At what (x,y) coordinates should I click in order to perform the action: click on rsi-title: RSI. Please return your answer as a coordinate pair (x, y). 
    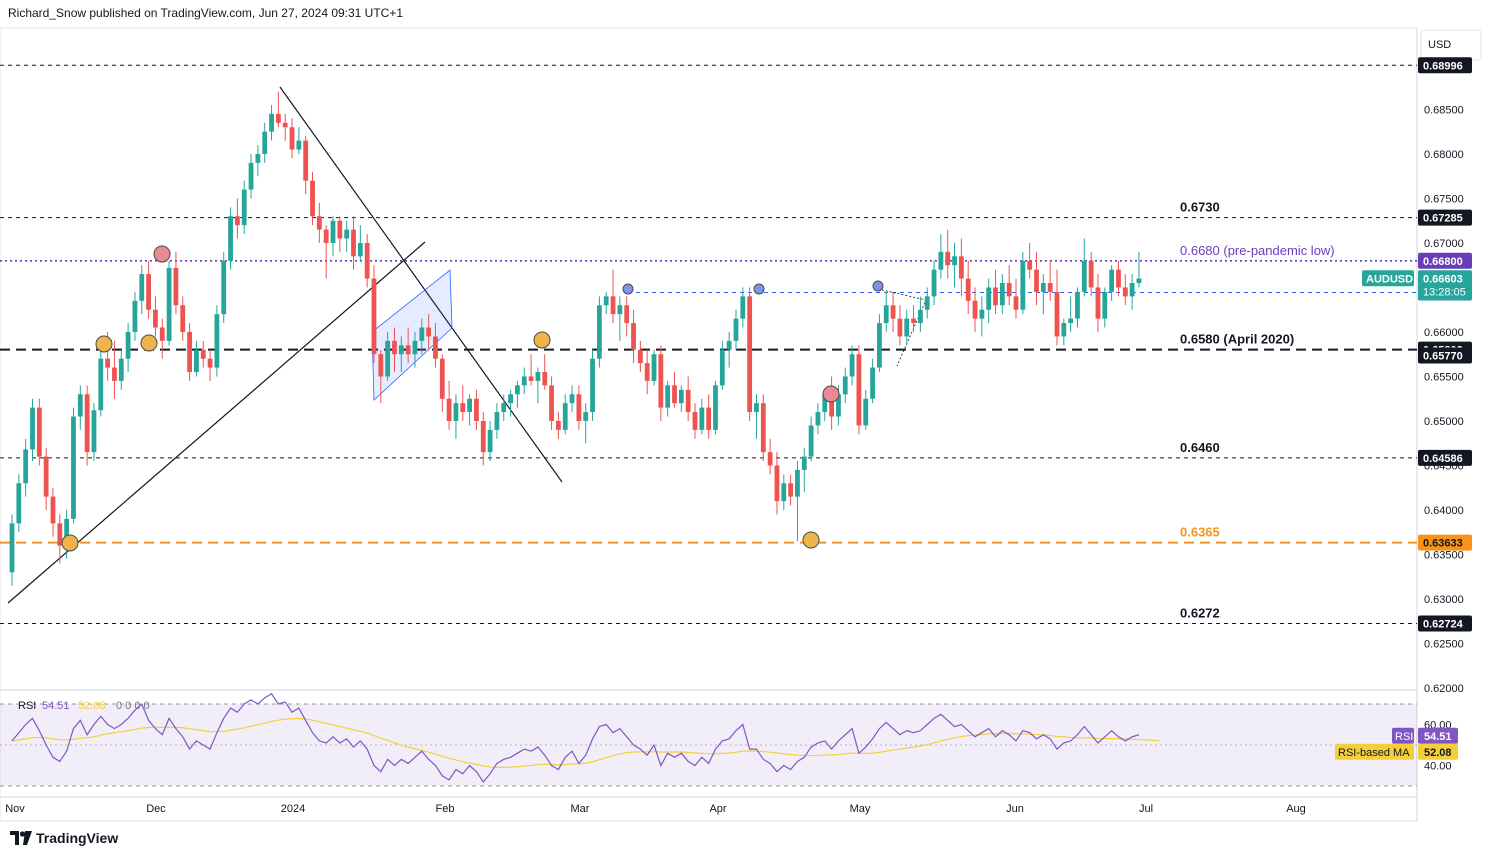
    Looking at the image, I should click on (27, 706).